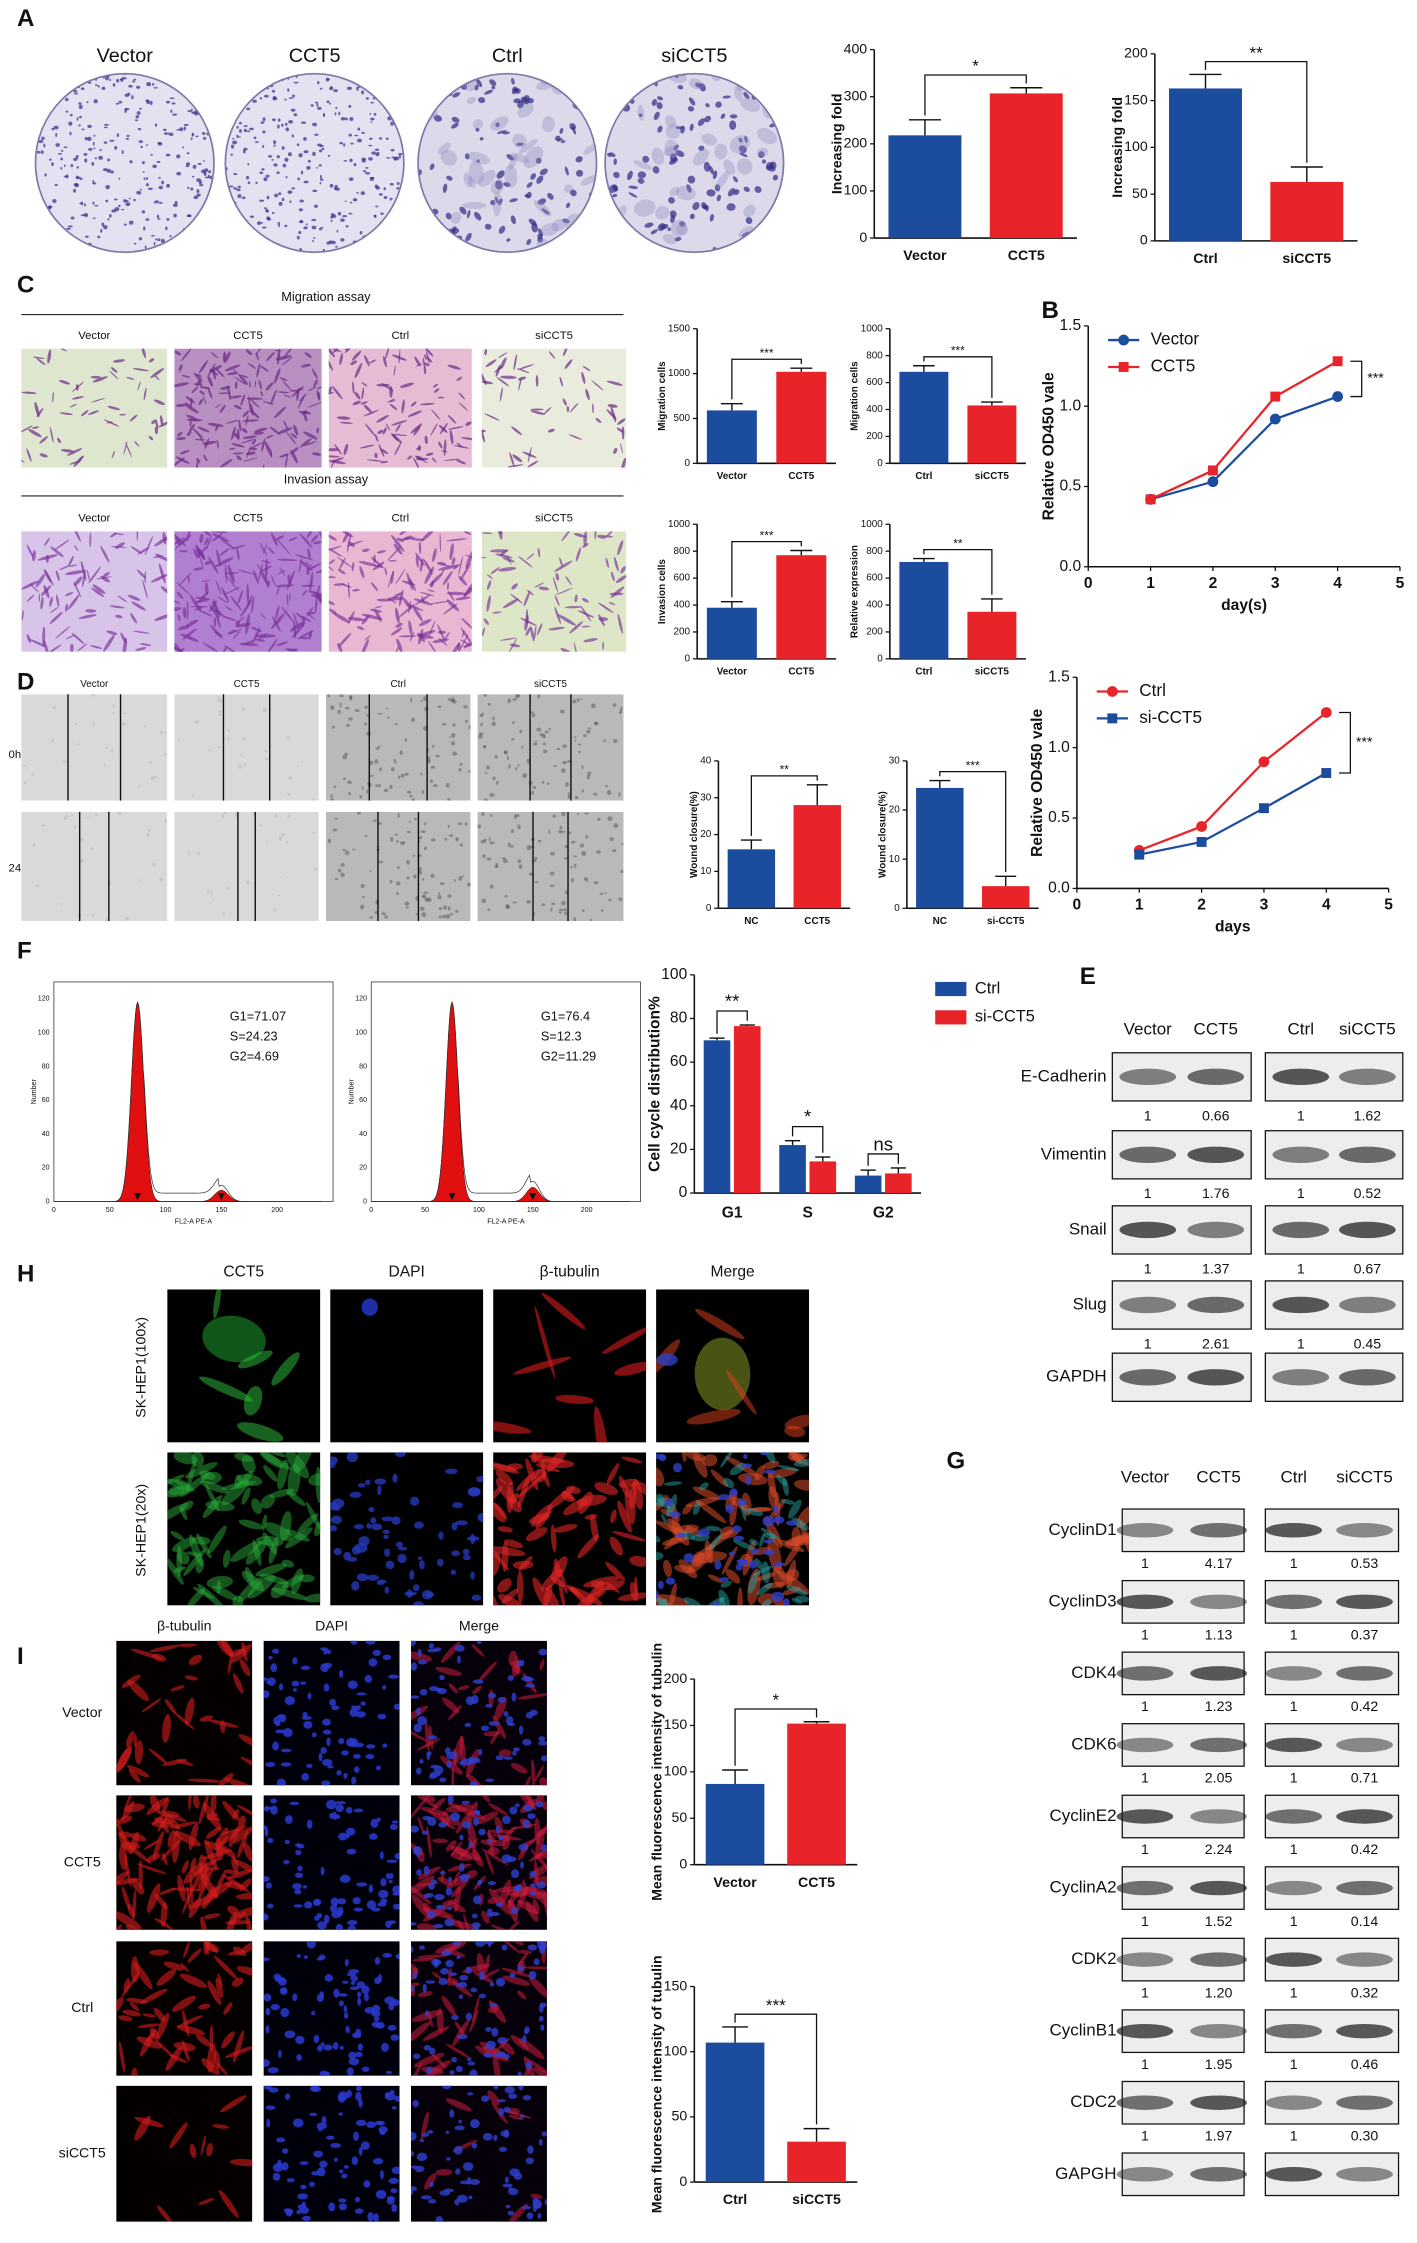  What do you see at coordinates (679, 1018) in the screenshot?
I see `y-tick-label: 80` at bounding box center [679, 1018].